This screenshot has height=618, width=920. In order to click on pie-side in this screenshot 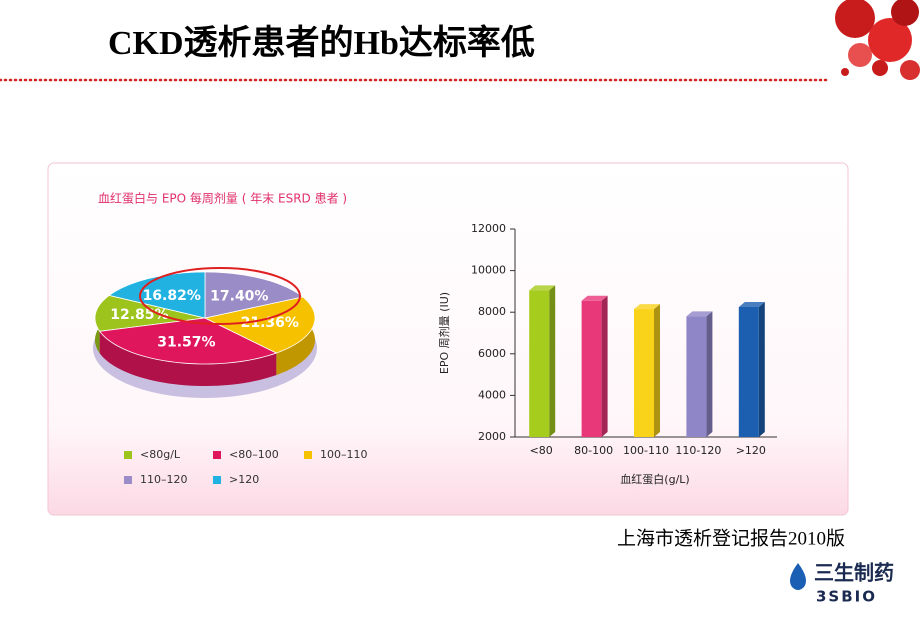, I will do `click(188, 358)`.